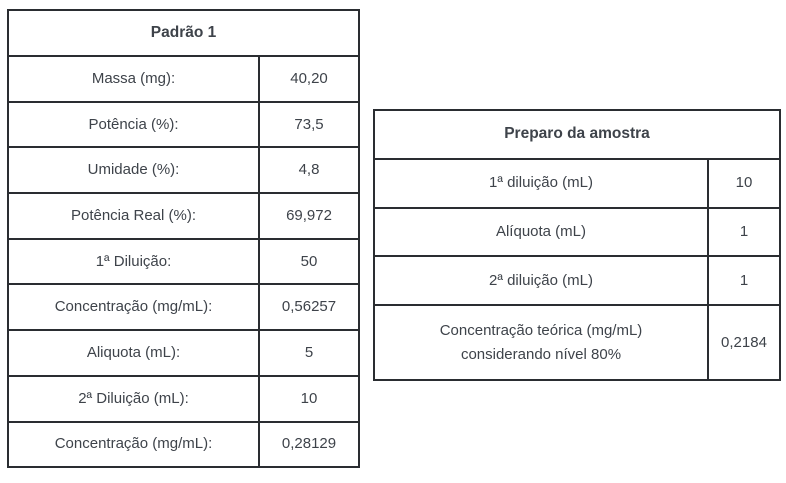 Image resolution: width=786 pixels, height=483 pixels. Describe the element at coordinates (309, 307) in the screenshot. I see `row-value: 0,56257` at that location.